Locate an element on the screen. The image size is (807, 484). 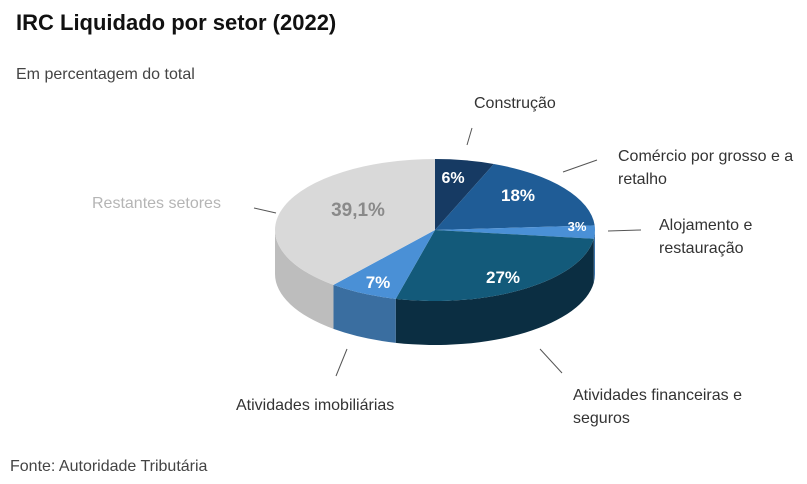
category-label-imobiliarias: Atividades imobiliárias is located at coordinates (315, 405).